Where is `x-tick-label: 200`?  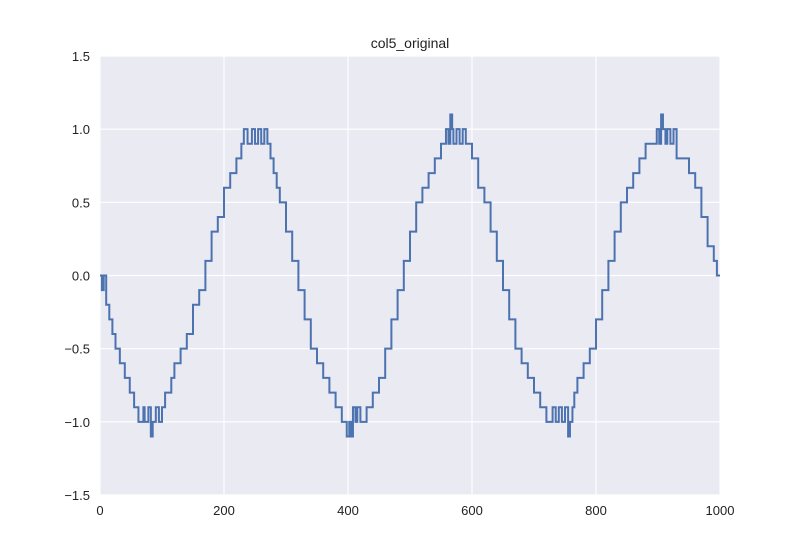
x-tick-label: 200 is located at coordinates (224, 510).